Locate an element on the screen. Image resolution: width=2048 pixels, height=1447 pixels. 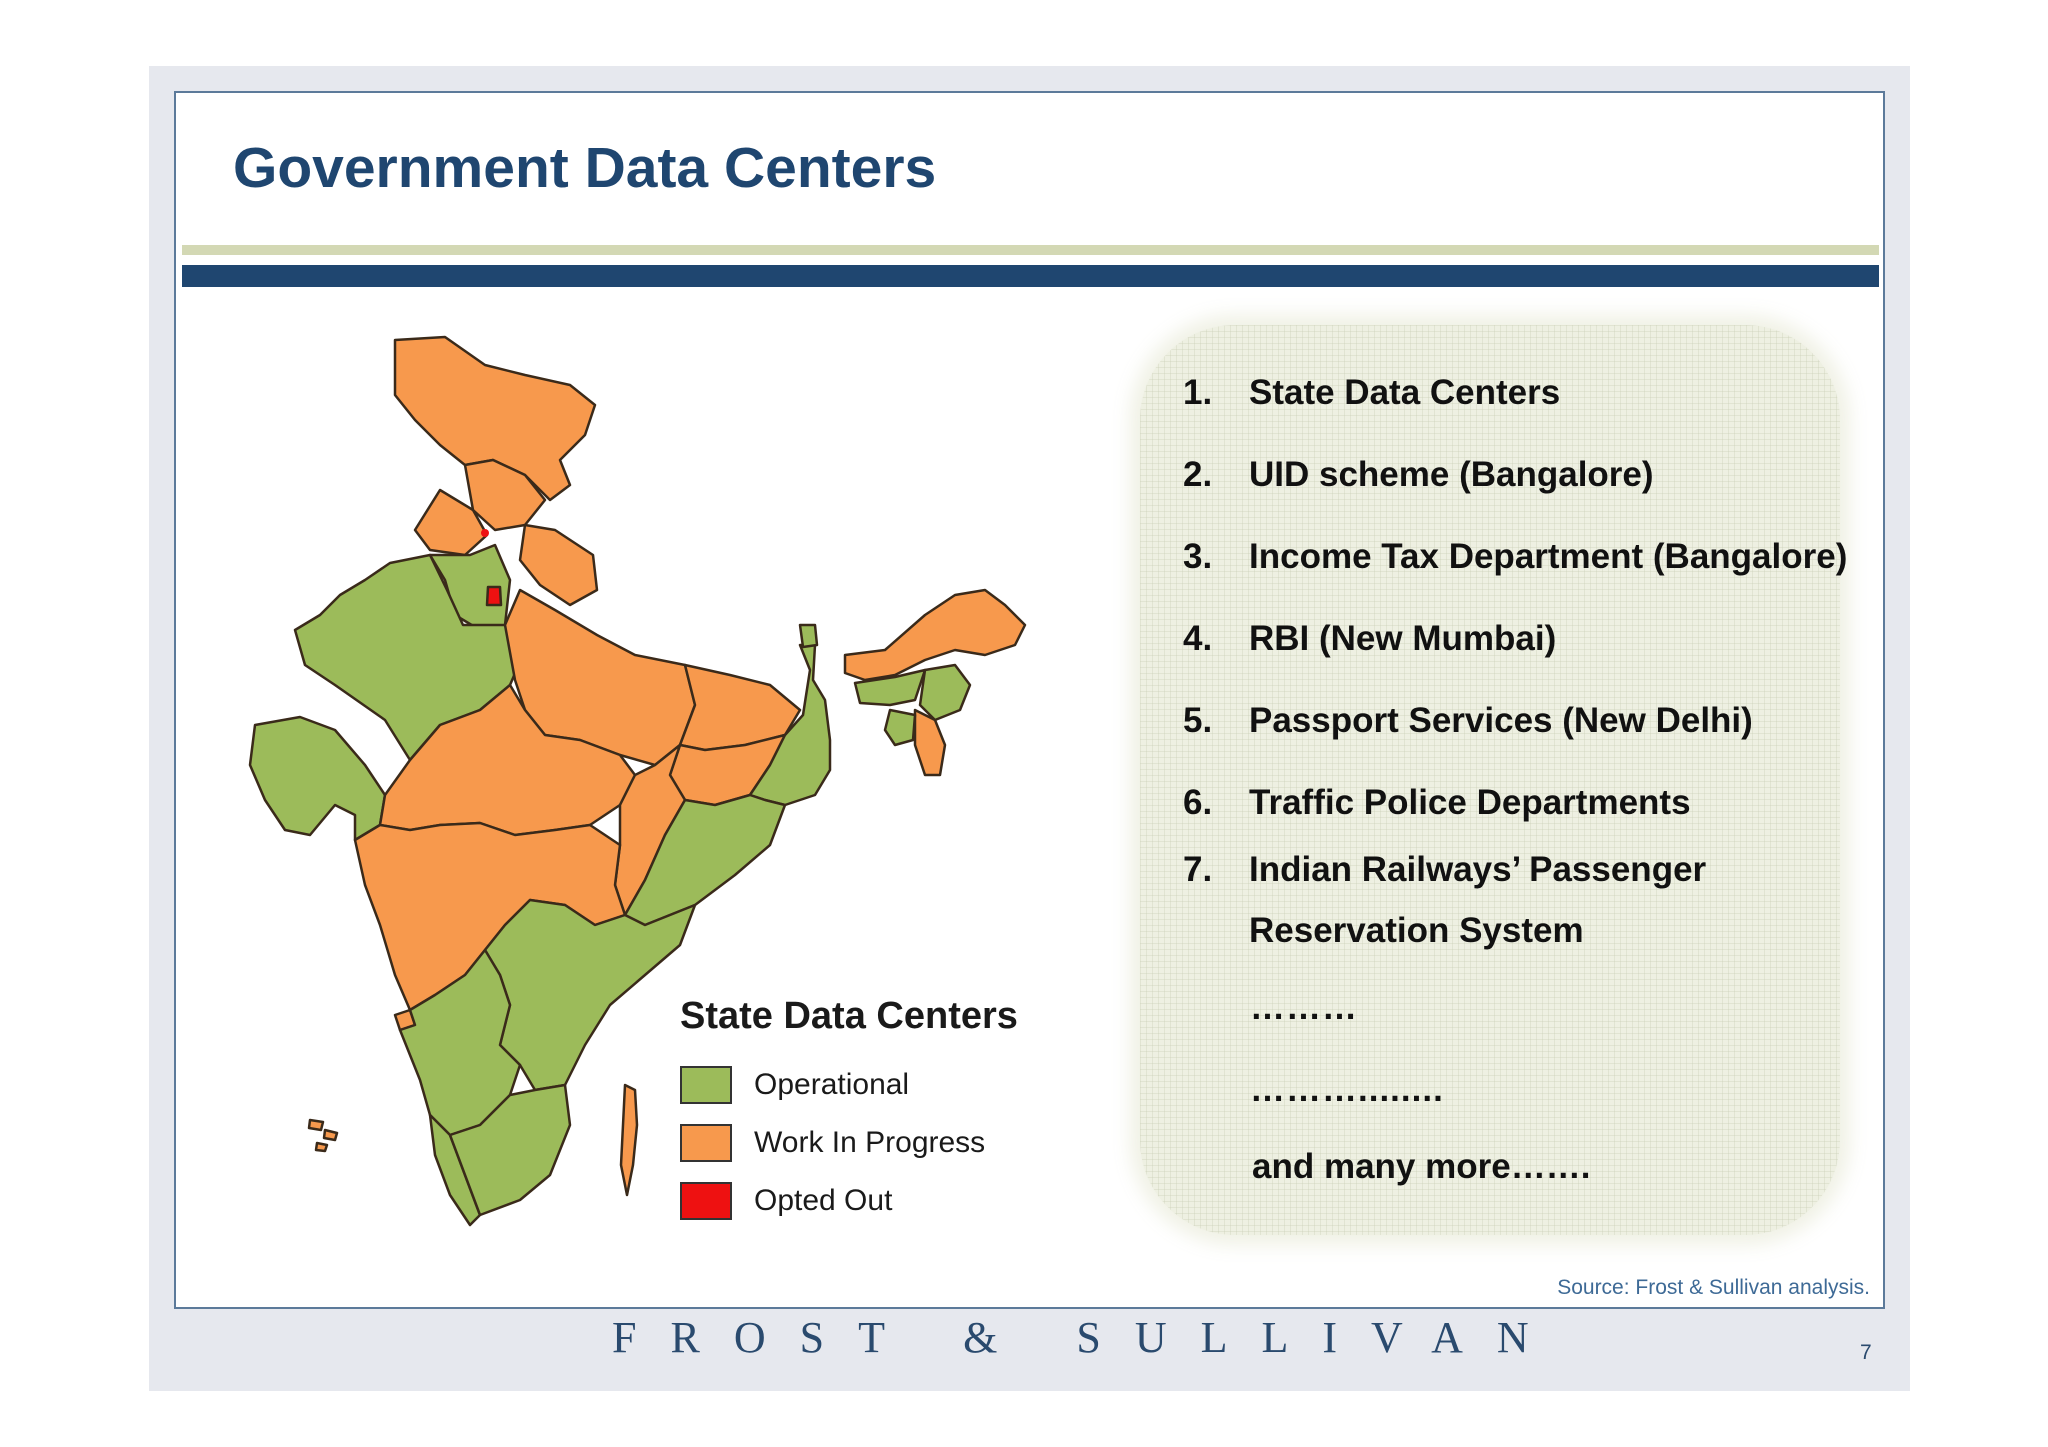
legend-label: Operational is located at coordinates (832, 1084).